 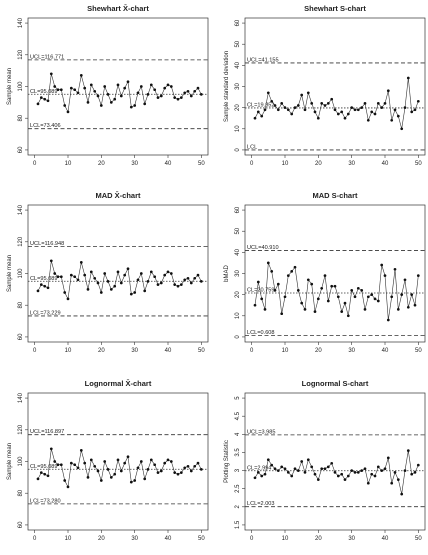 I want to click on y-tick-label: 4.5, so click(x=238, y=415).